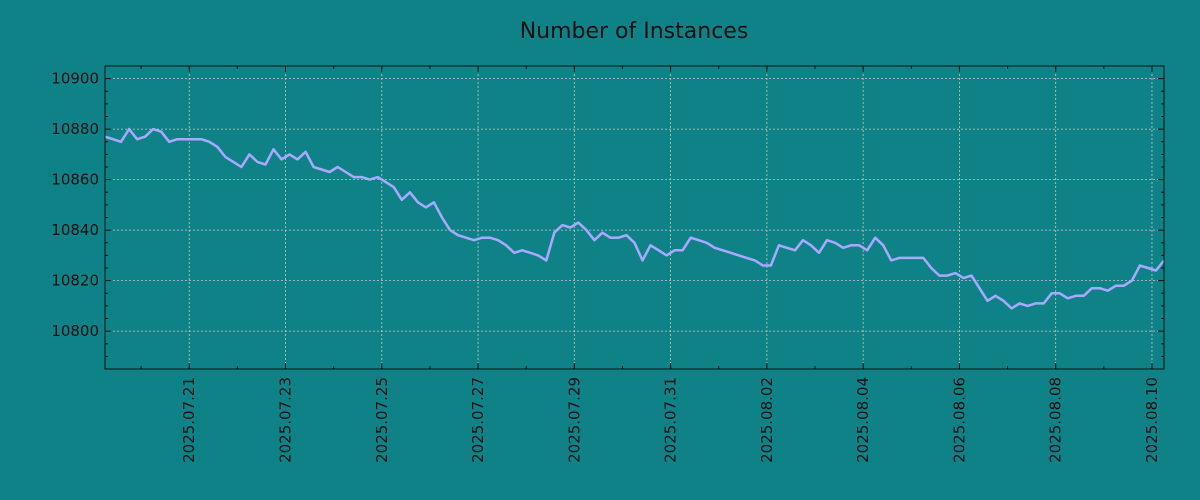 This screenshot has height=500, width=1200. I want to click on x-tick-label: 2025.07.25, so click(382, 420).